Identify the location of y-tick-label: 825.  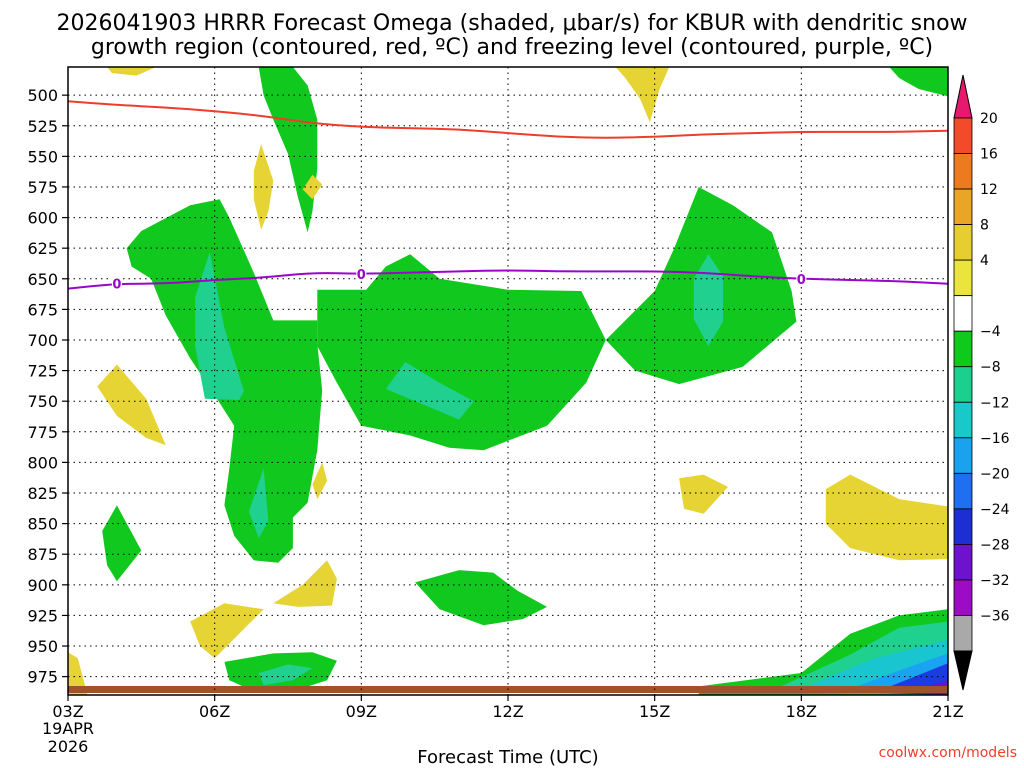
(42, 493).